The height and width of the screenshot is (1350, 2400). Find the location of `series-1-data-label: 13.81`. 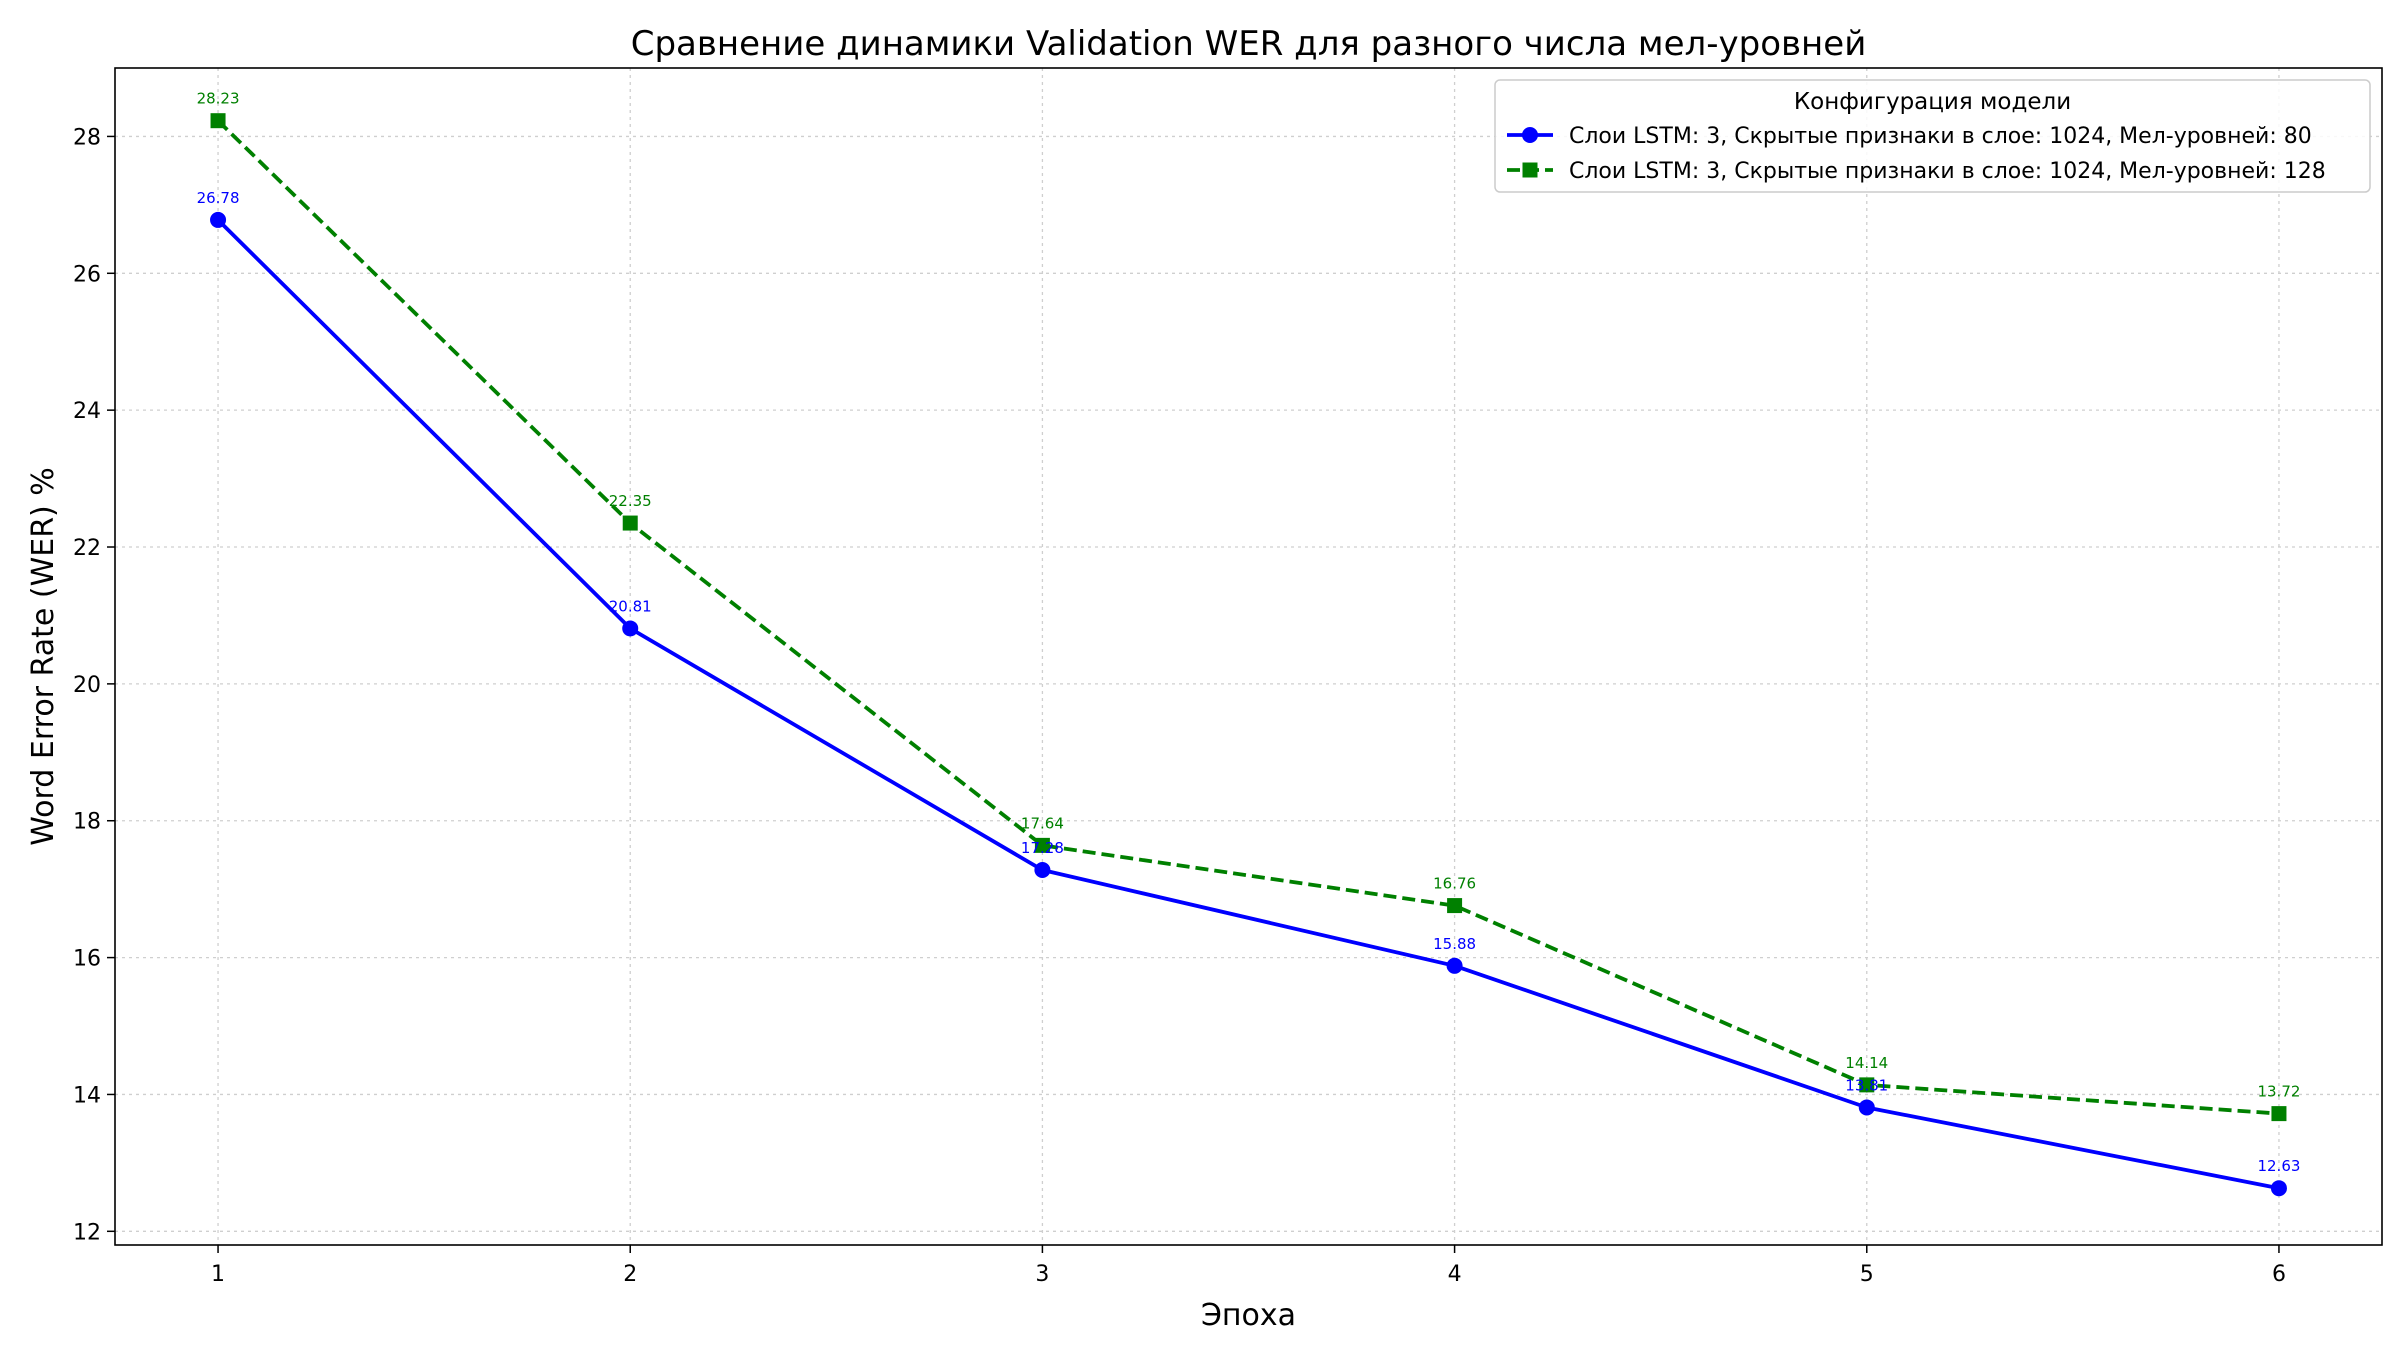

series-1-data-label: 13.81 is located at coordinates (1866, 1085).